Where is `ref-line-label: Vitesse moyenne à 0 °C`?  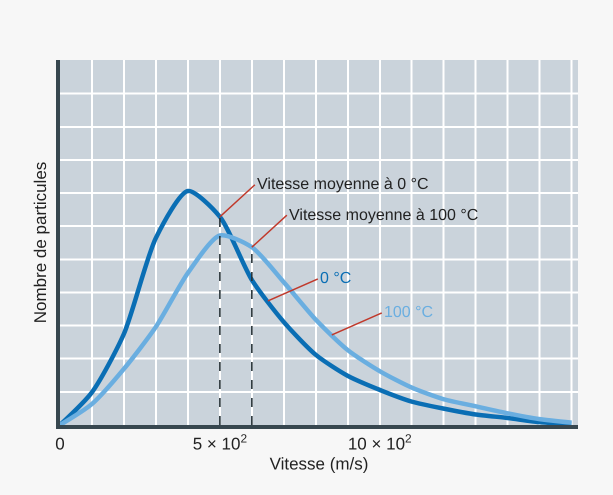 ref-line-label: Vitesse moyenne à 0 °C is located at coordinates (343, 184).